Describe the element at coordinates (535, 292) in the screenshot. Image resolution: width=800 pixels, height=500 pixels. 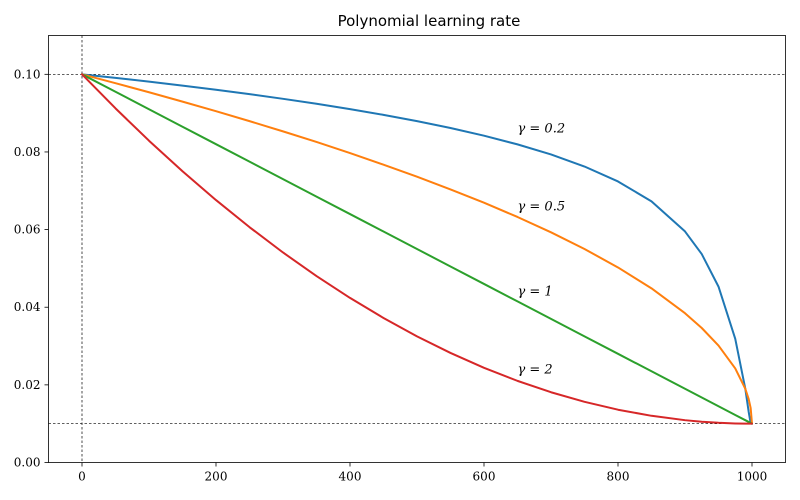
I see `series-label-2: γ = 1` at that location.